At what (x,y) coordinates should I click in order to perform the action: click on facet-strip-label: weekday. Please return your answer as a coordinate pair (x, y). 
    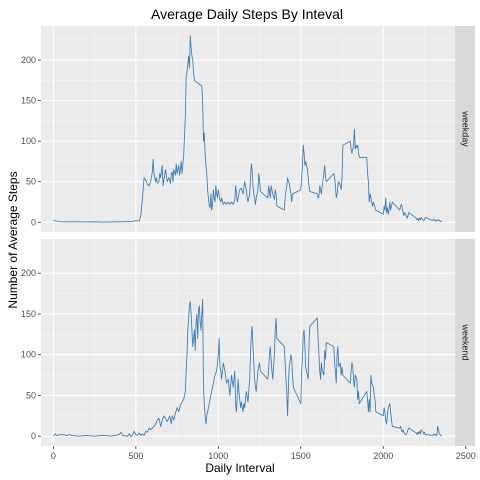
    Looking at the image, I should click on (466, 128).